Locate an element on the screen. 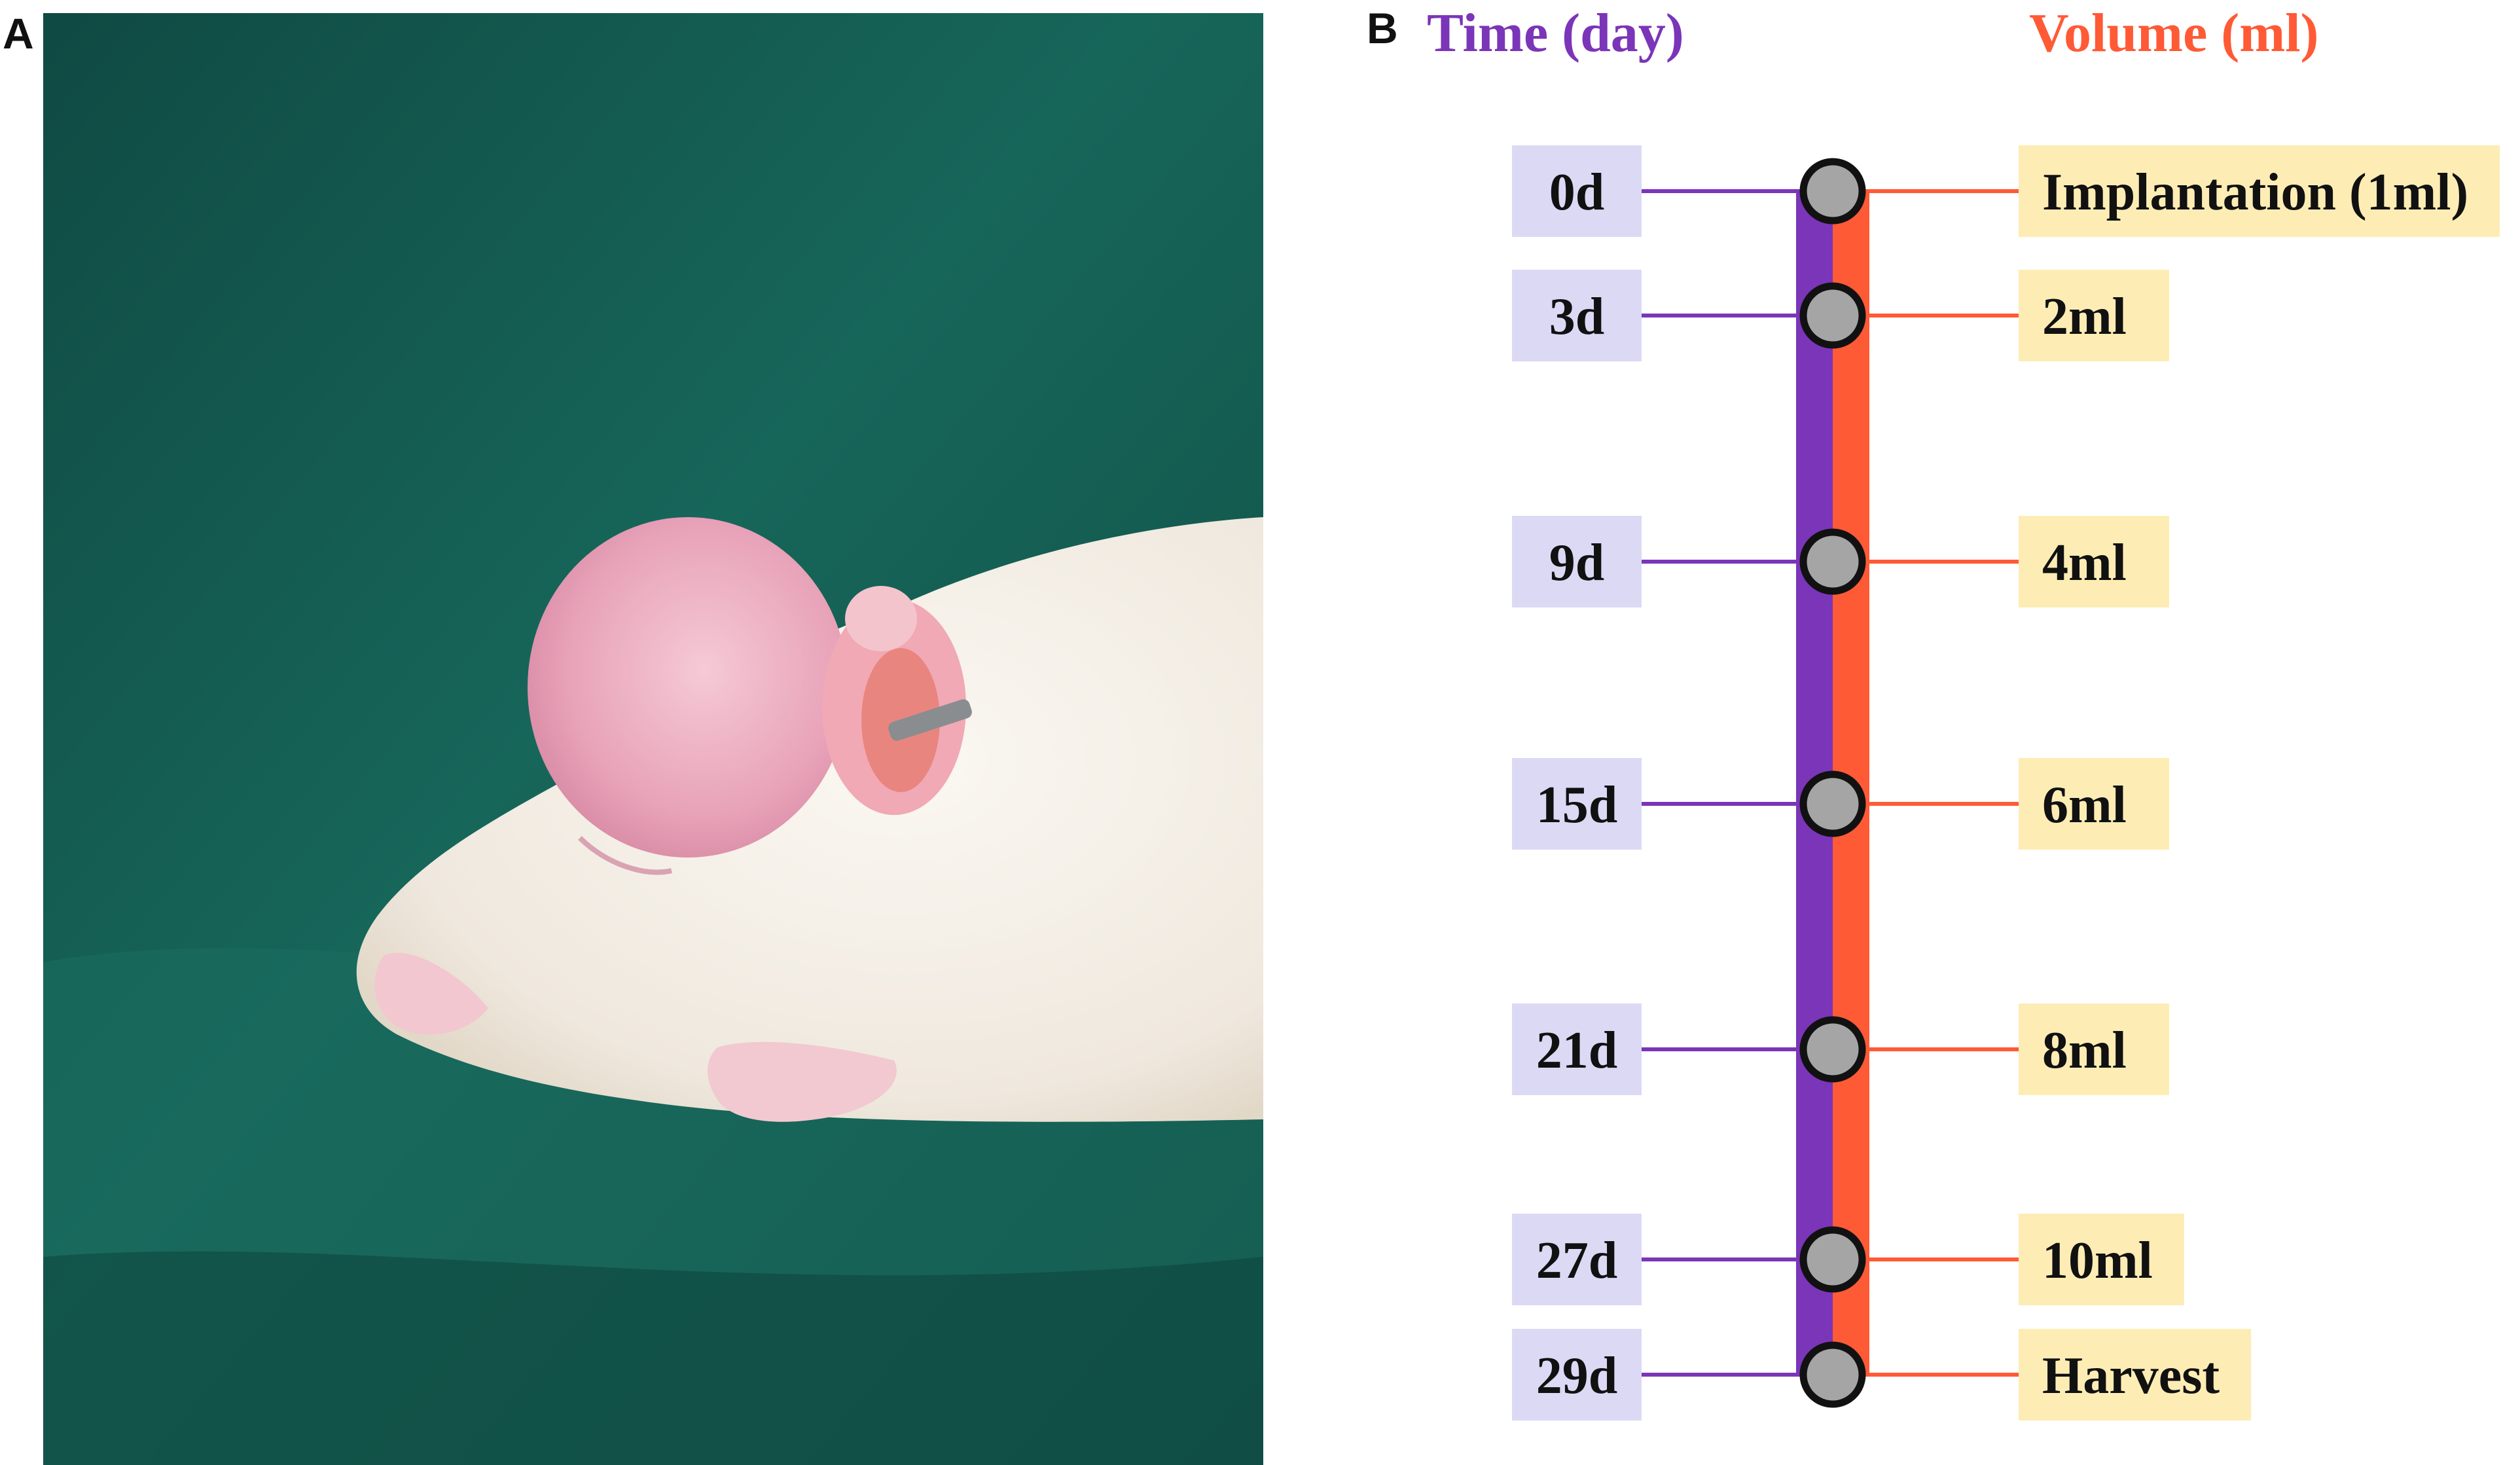 The image size is (2520, 1465). volume-label: 8ml is located at coordinates (2084, 1050).